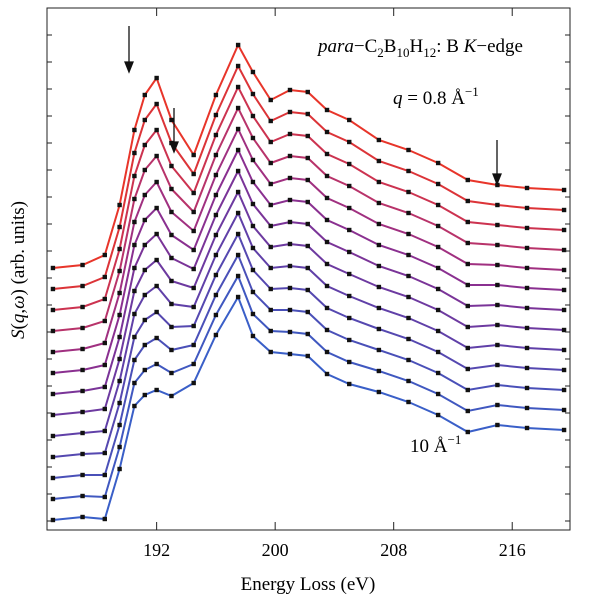  What do you see at coordinates (434, 98) in the screenshot?
I see `annotation-part: = 0.8 Å` at bounding box center [434, 98].